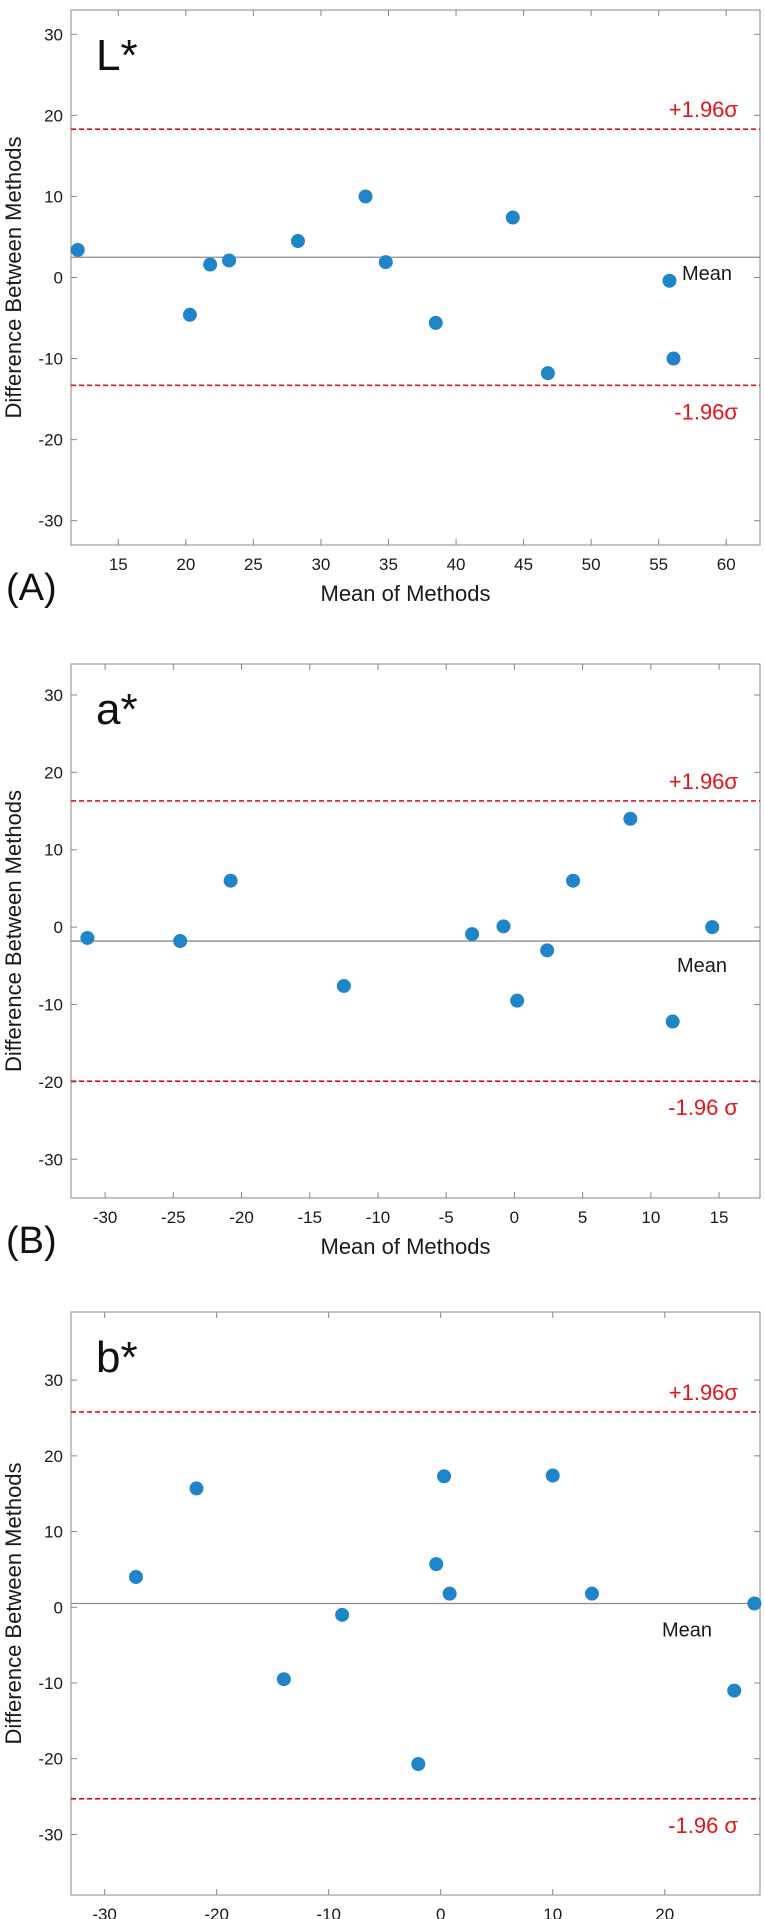 The image size is (765, 1919). Describe the element at coordinates (31, 1241) in the screenshot. I see `panel-label: (B)` at that location.